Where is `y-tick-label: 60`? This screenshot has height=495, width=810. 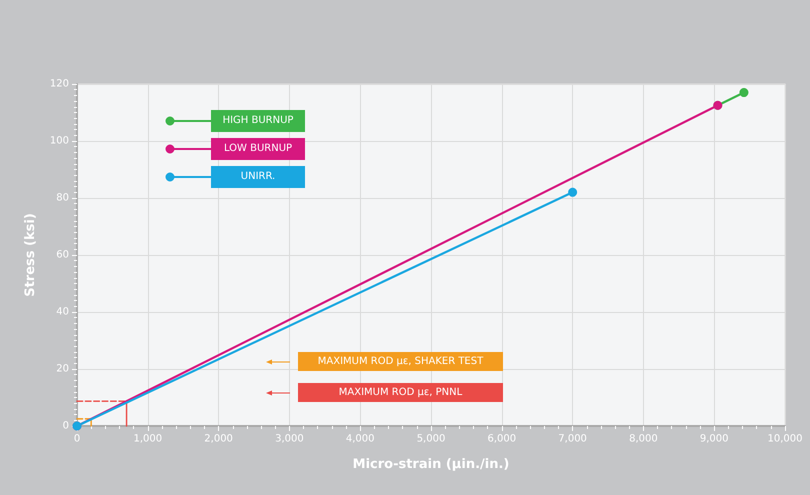 y-tick-label: 60 is located at coordinates (62, 255).